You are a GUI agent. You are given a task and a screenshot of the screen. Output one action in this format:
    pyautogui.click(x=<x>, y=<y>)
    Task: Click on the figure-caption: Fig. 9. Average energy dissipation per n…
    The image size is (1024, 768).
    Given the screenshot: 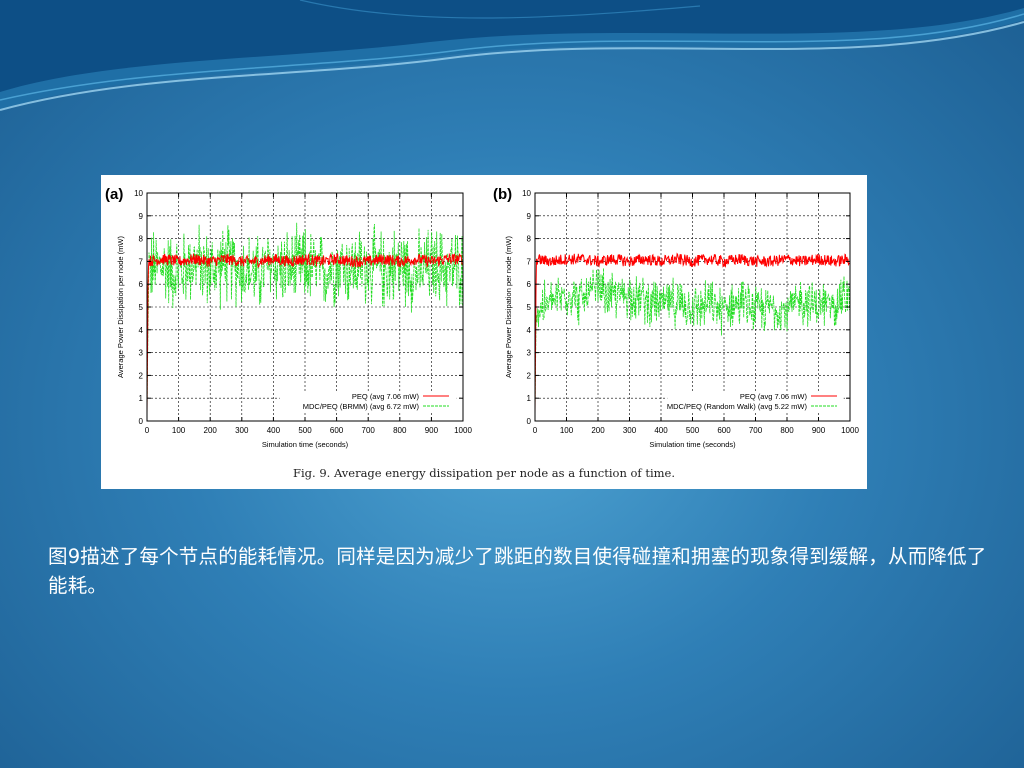 What is the action you would take?
    pyautogui.click(x=484, y=473)
    